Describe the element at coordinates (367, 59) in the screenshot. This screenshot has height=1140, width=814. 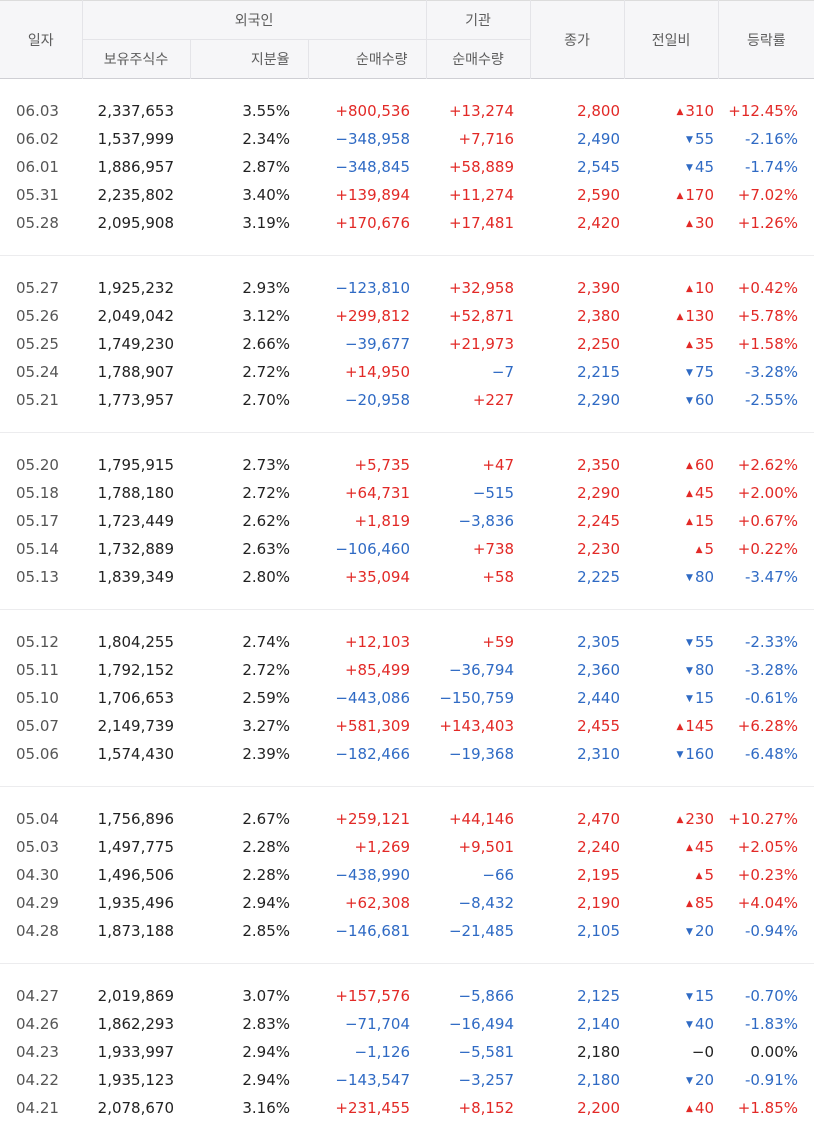
I see `header-foreign-net: 순매수량` at that location.